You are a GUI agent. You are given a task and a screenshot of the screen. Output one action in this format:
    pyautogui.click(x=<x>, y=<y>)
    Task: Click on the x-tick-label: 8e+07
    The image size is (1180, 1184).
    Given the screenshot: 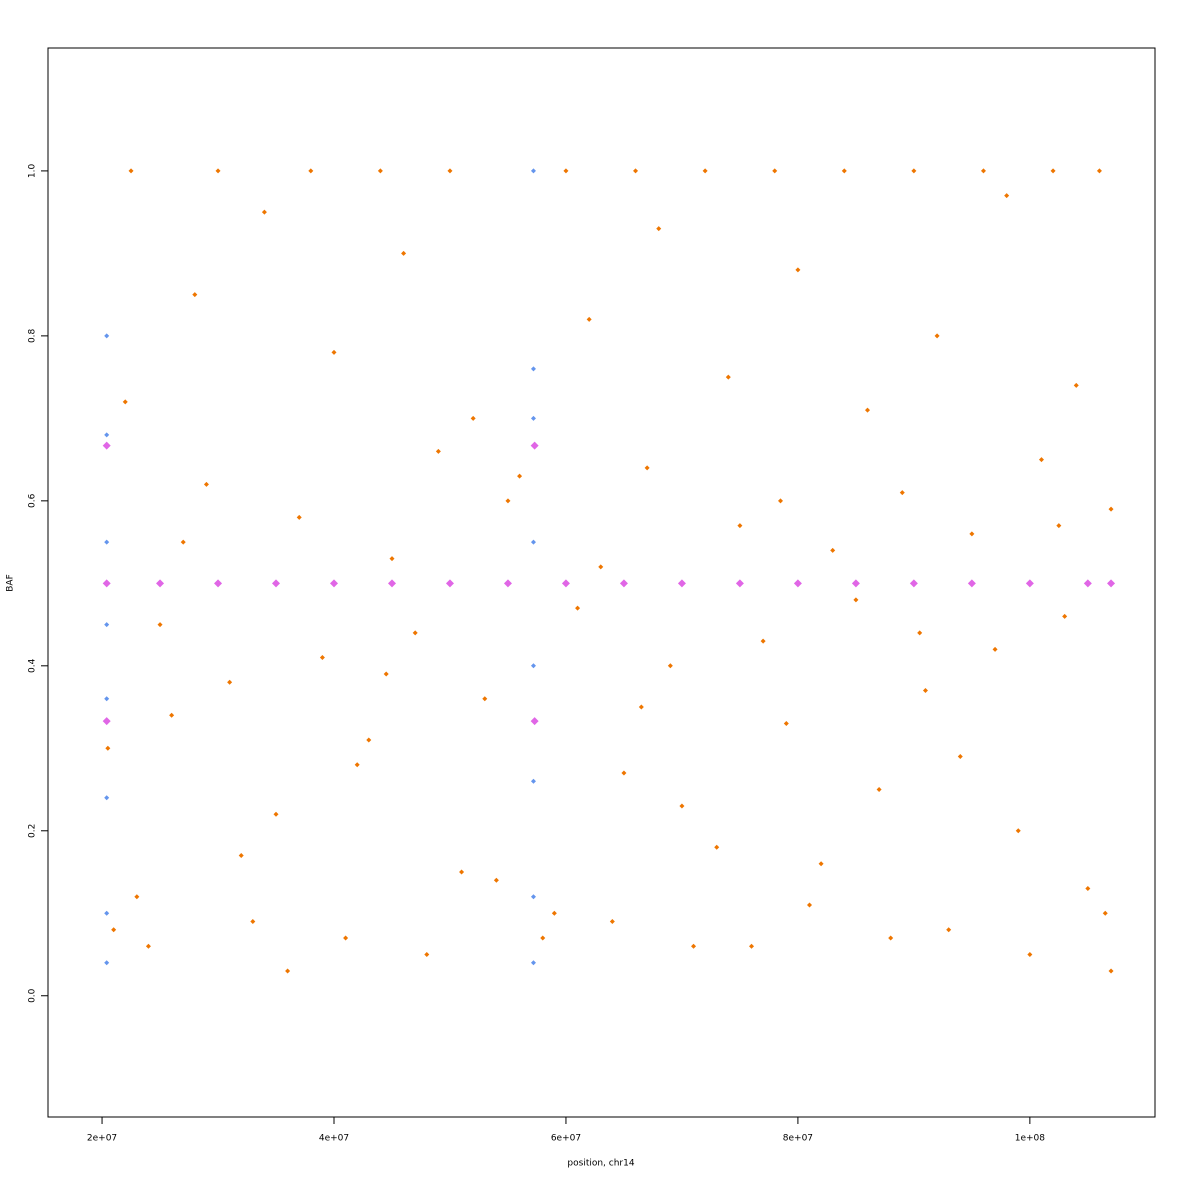 What is the action you would take?
    pyautogui.click(x=798, y=1139)
    